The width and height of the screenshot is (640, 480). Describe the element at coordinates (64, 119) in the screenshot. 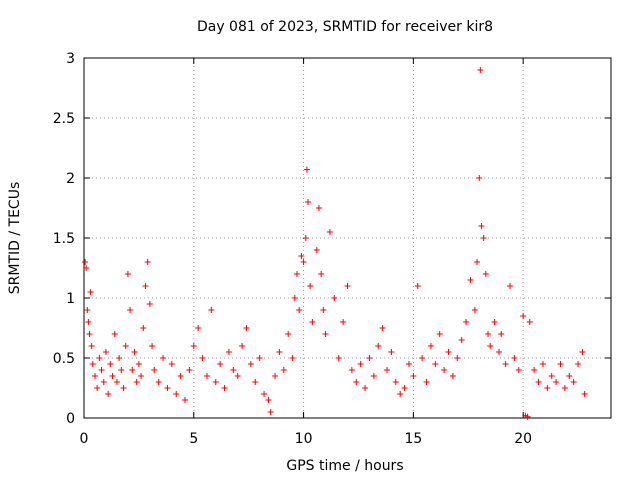

I see `y-tick-label: 2.5` at that location.